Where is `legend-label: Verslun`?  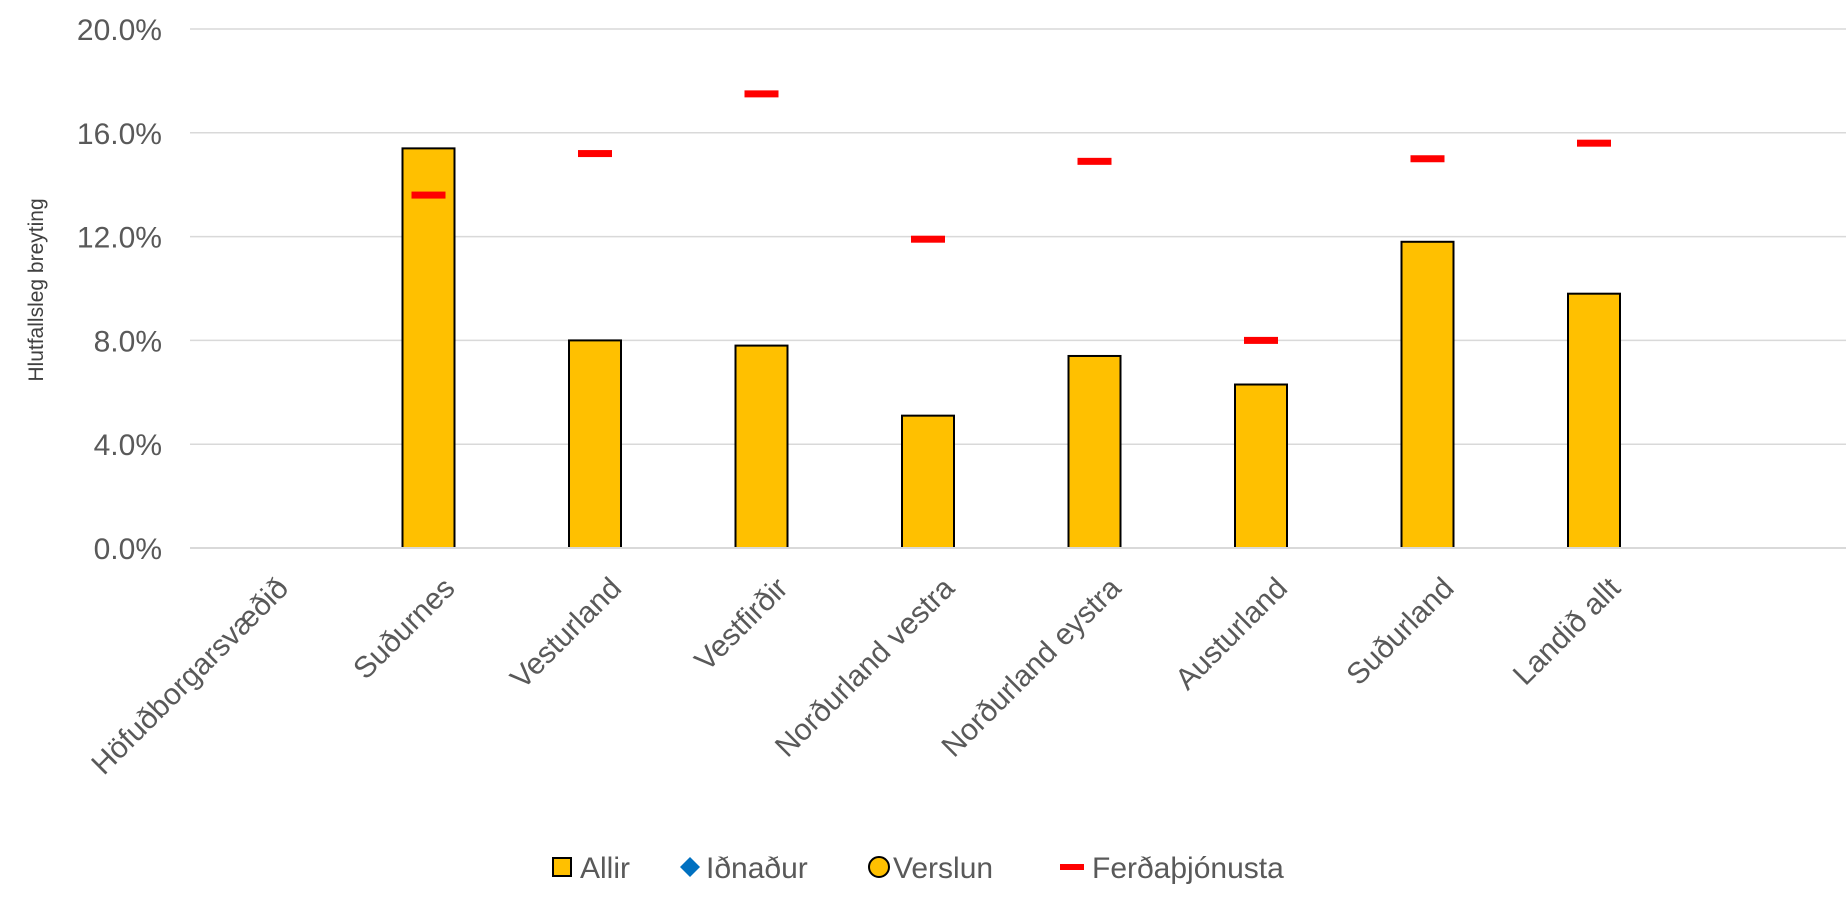 legend-label: Verslun is located at coordinates (943, 868).